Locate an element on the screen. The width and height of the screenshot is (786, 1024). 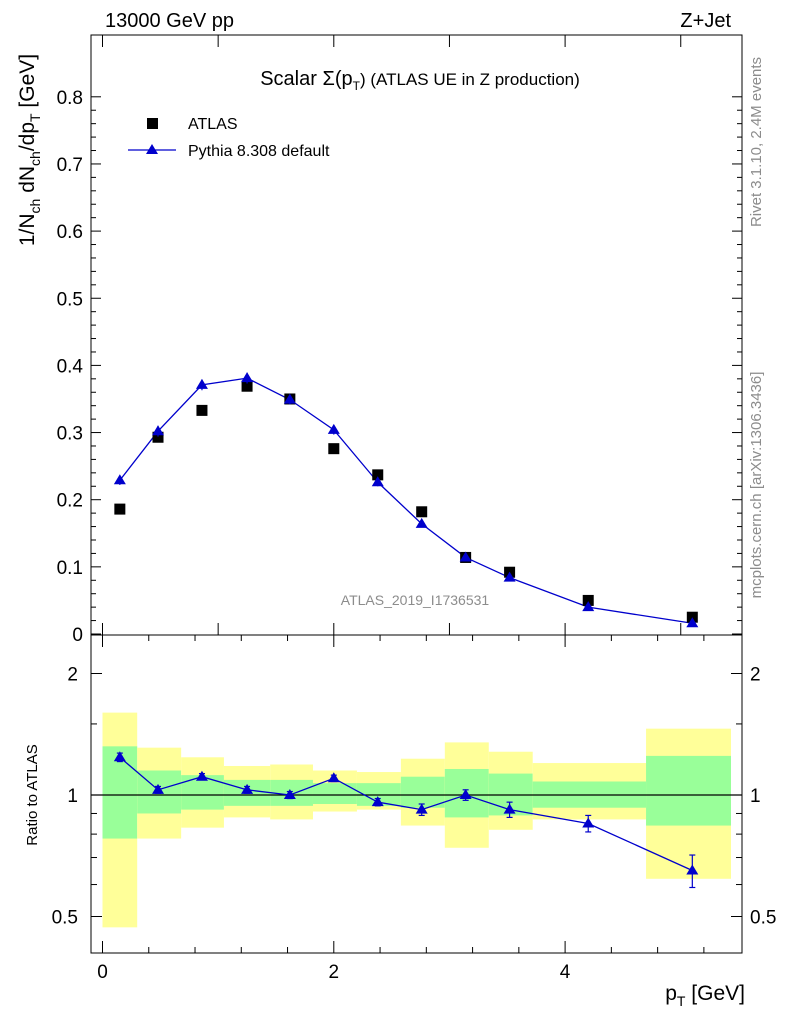
ratio-y-label: Ratio to ATLAS is located at coordinates (32, 794).